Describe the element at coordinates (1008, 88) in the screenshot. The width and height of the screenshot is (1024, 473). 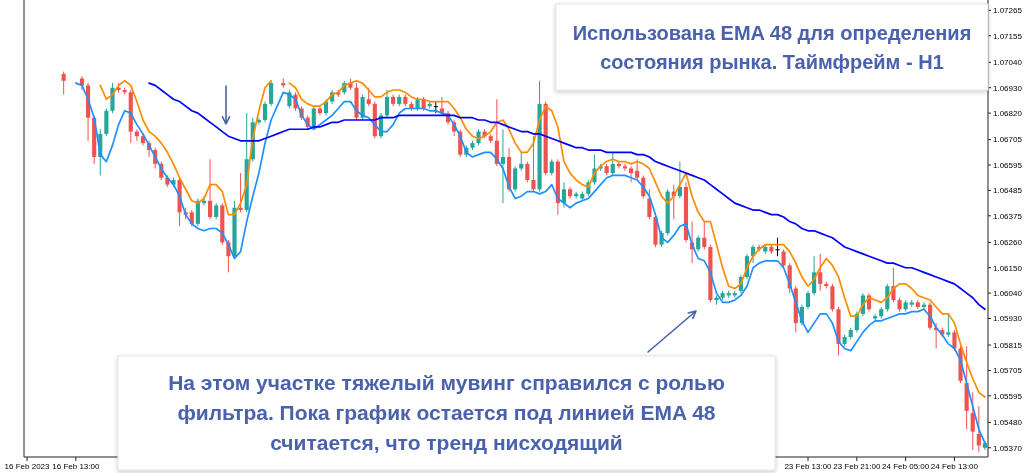
I see `y-tick-label: 1.06930` at that location.